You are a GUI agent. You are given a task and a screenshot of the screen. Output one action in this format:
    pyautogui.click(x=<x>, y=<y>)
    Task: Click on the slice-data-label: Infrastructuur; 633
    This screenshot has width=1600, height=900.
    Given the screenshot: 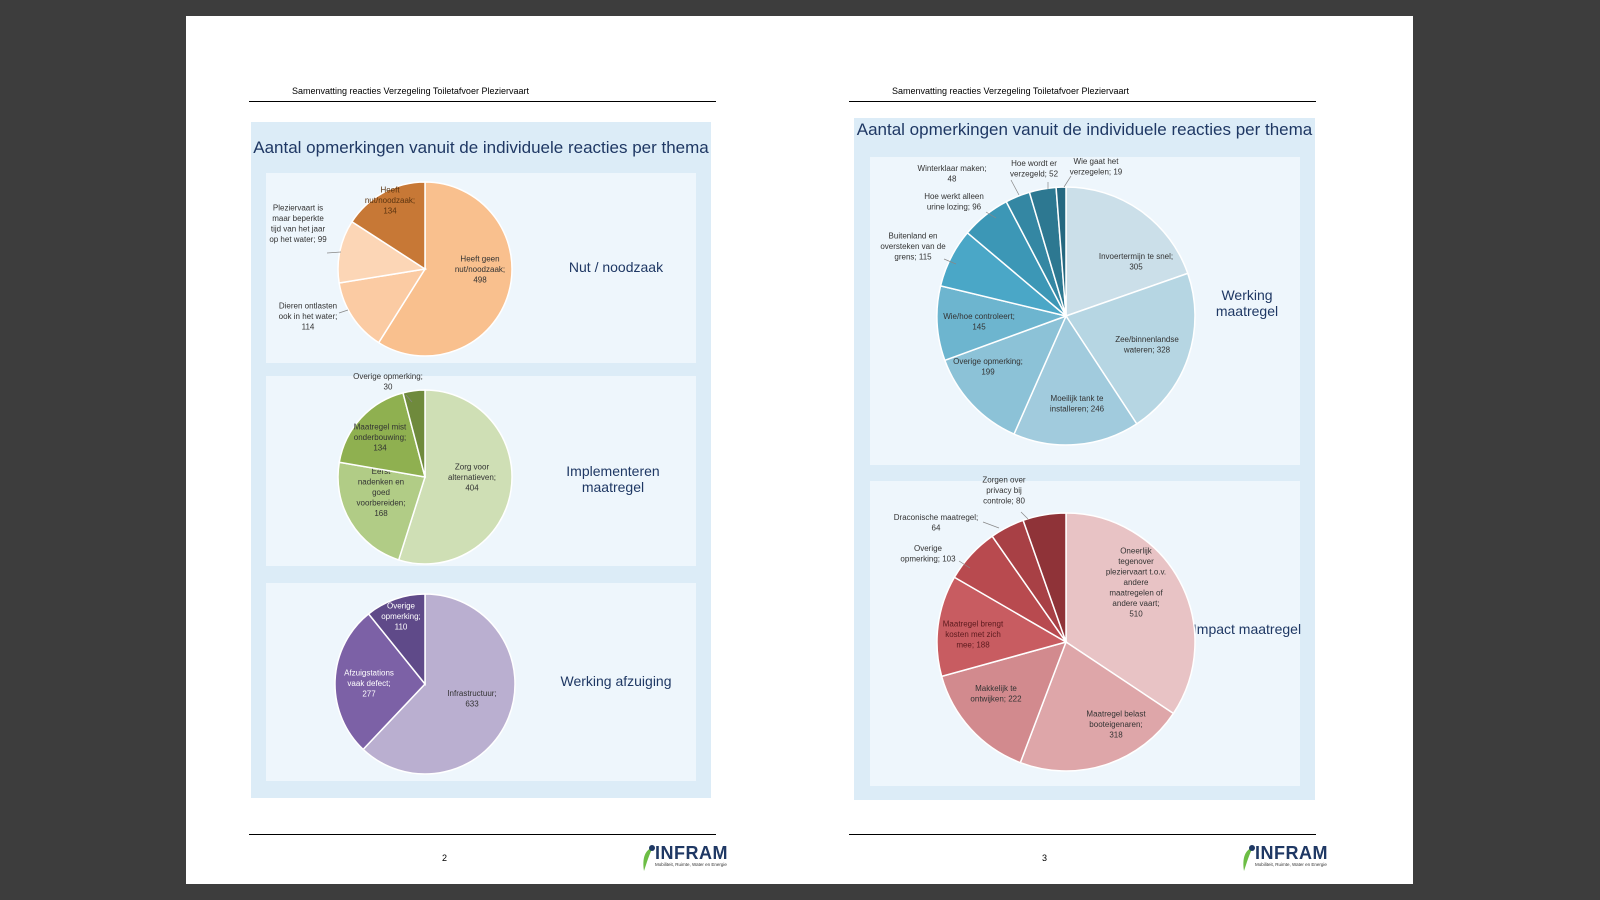 What is the action you would take?
    pyautogui.click(x=471, y=699)
    